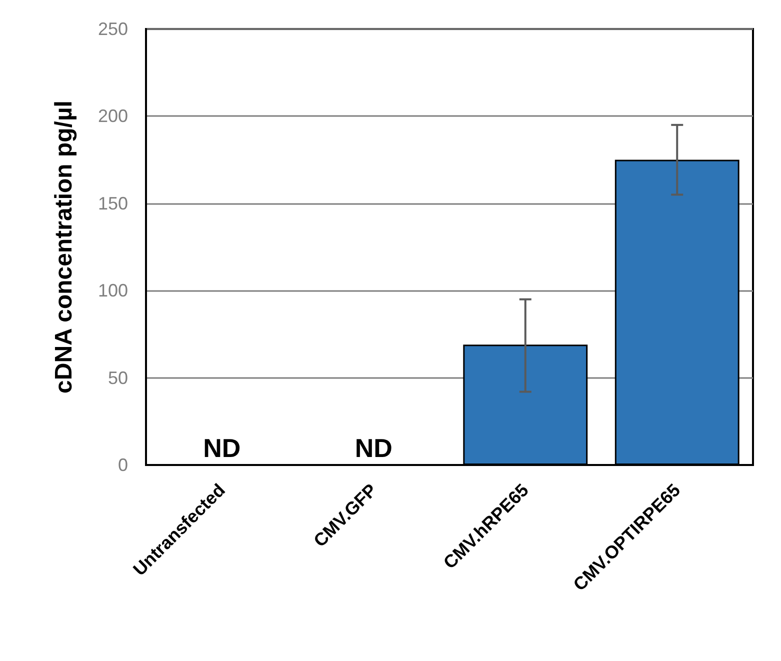 This screenshot has width=781, height=661. I want to click on y-tick-label: 150, so click(113, 203).